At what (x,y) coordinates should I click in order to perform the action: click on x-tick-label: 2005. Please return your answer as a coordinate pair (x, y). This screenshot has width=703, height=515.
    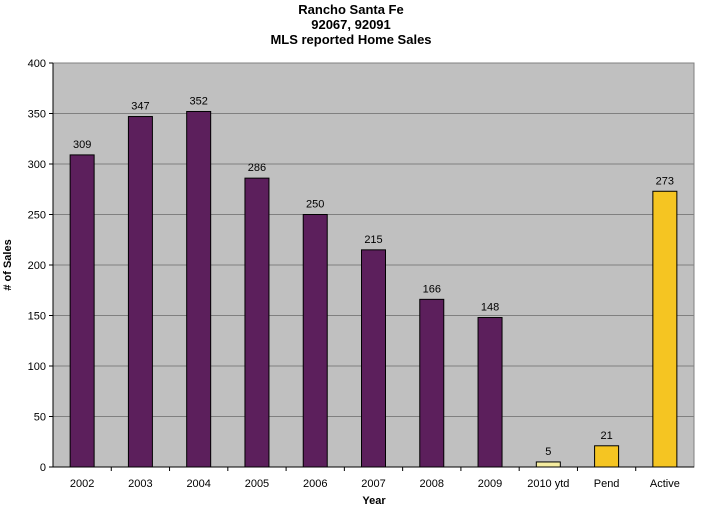
    Looking at the image, I should click on (257, 484).